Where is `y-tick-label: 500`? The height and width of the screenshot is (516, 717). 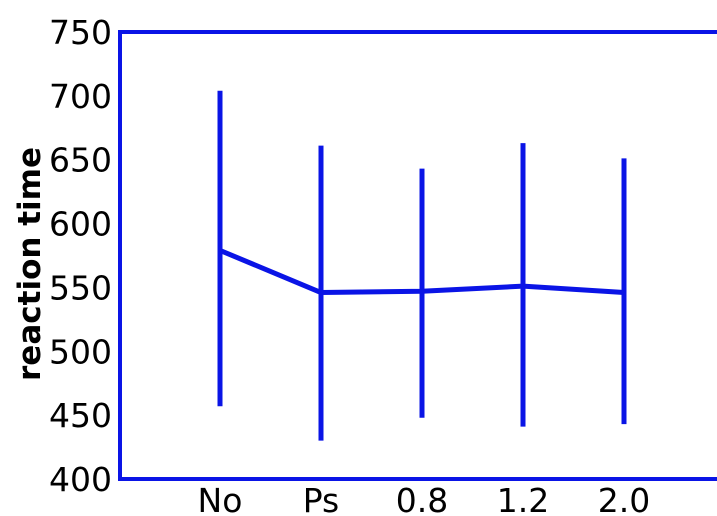 y-tick-label: 500 is located at coordinates (80, 351).